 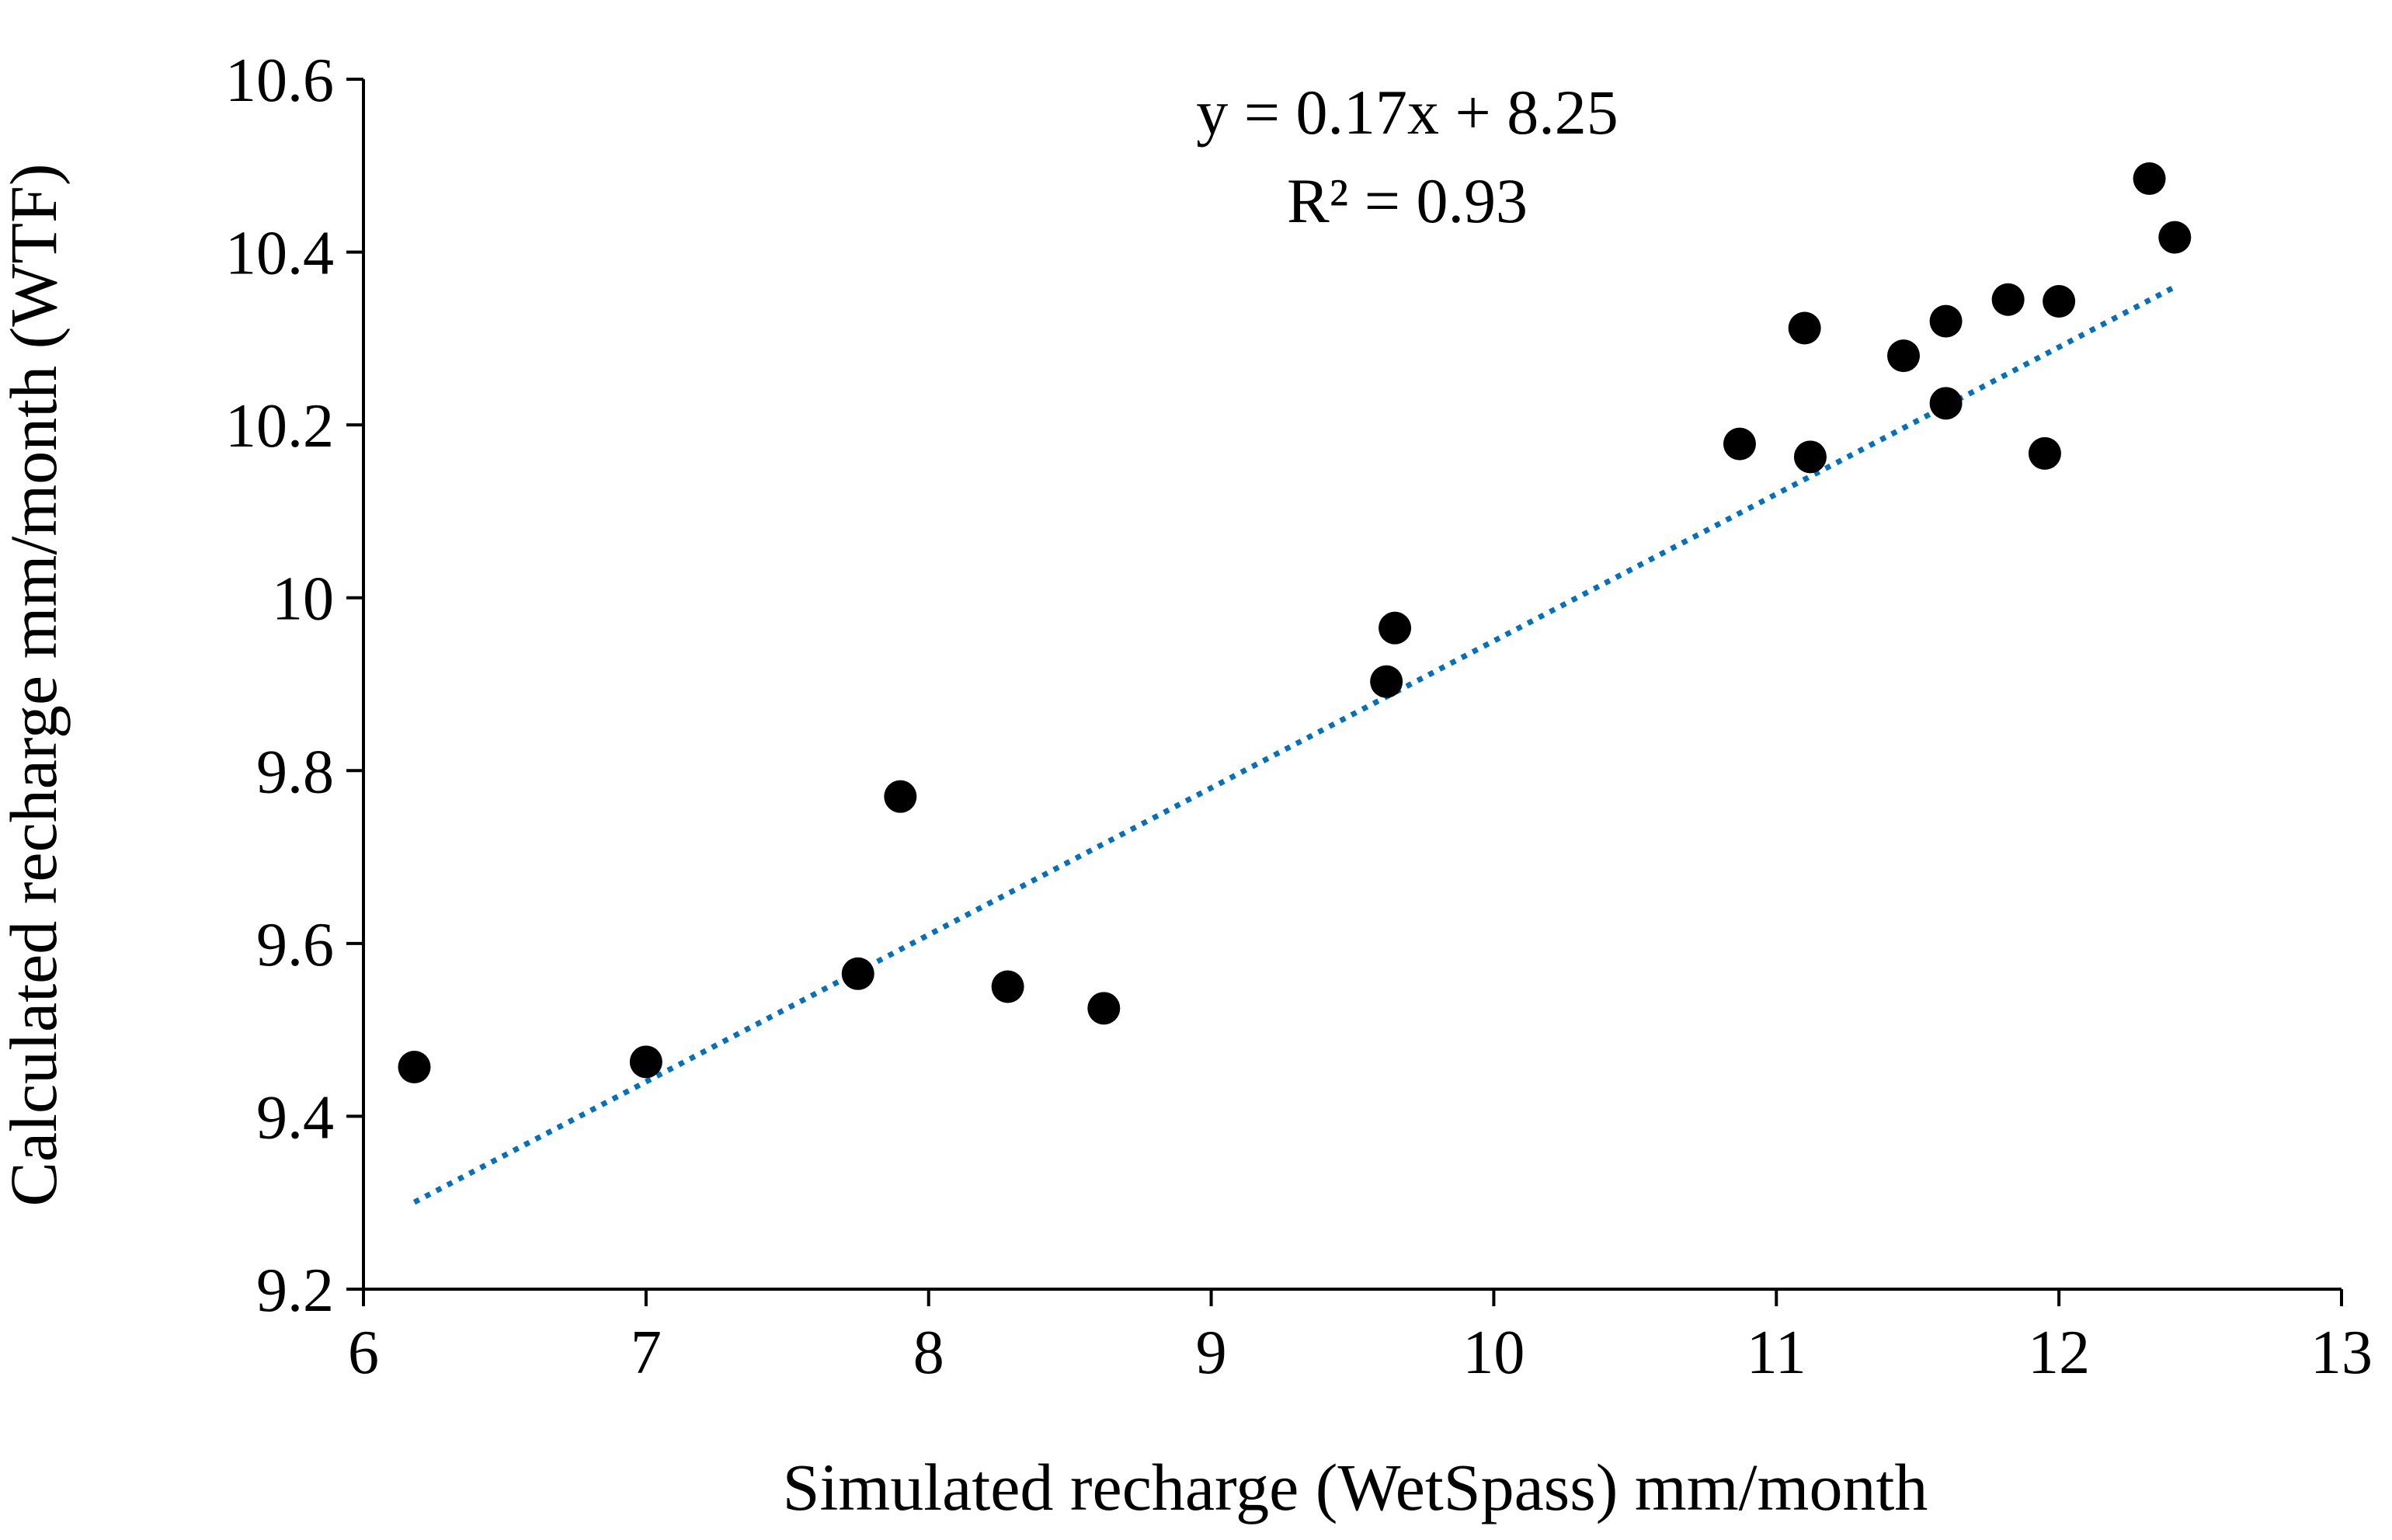 What do you see at coordinates (280, 81) in the screenshot?
I see `y-tick-label: 10.6` at bounding box center [280, 81].